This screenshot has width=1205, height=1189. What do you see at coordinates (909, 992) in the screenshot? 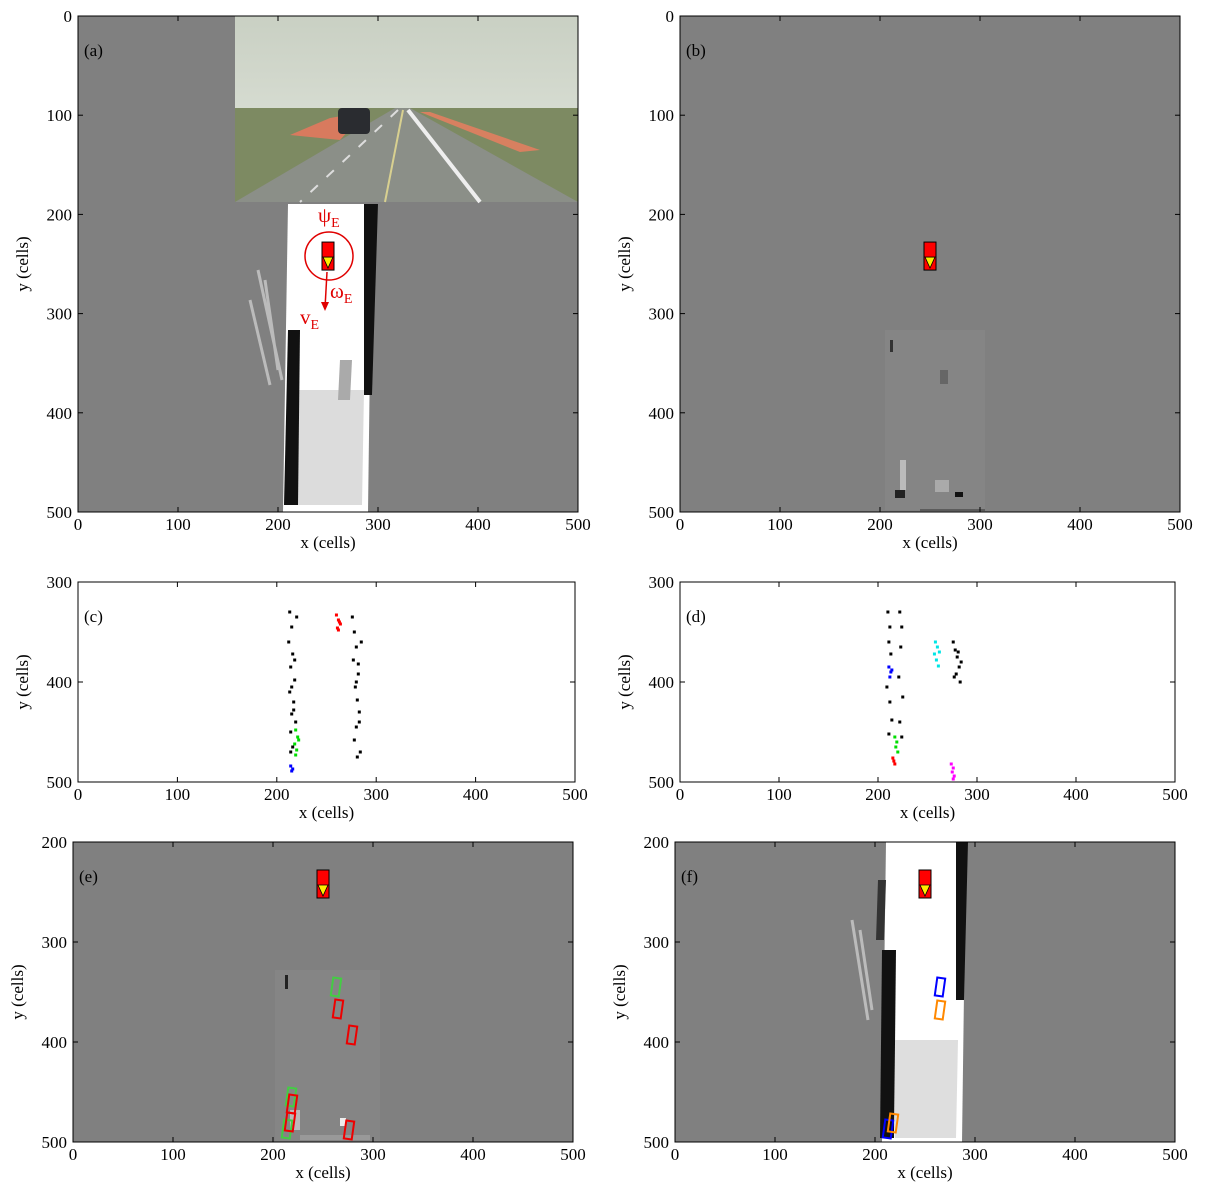
I see `road-map` at bounding box center [909, 992].